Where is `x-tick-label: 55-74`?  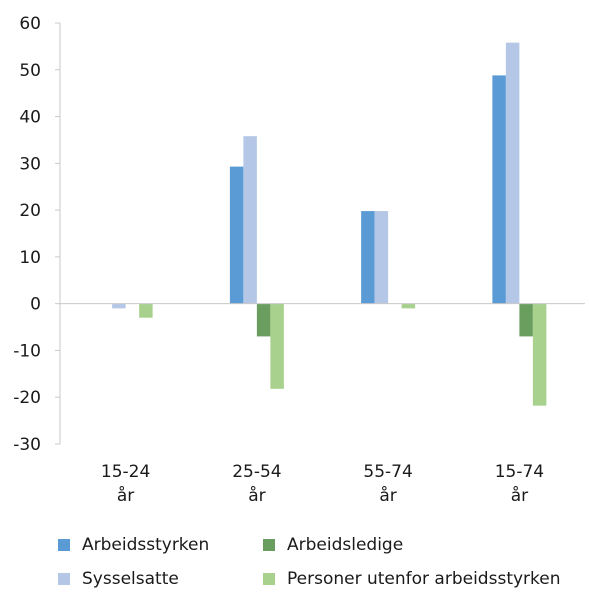 x-tick-label: 55-74 is located at coordinates (387, 472).